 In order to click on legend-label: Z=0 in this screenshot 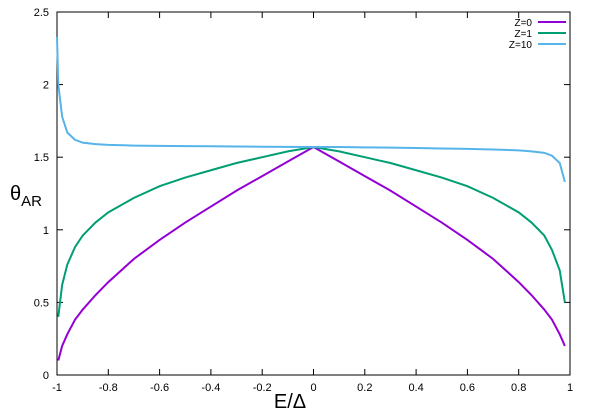, I will do `click(523, 23)`.